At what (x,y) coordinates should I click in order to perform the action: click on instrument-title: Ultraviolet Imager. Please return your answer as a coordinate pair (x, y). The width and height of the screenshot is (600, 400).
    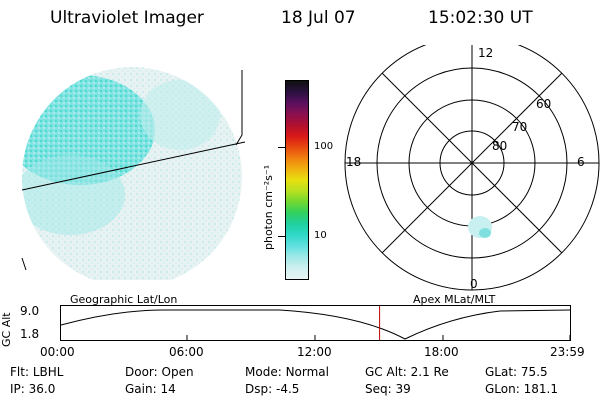
    Looking at the image, I should click on (127, 18).